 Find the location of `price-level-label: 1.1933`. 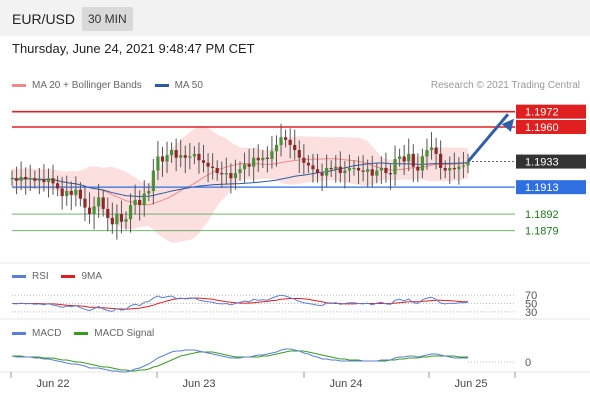

price-level-label: 1.1933 is located at coordinates (542, 163).